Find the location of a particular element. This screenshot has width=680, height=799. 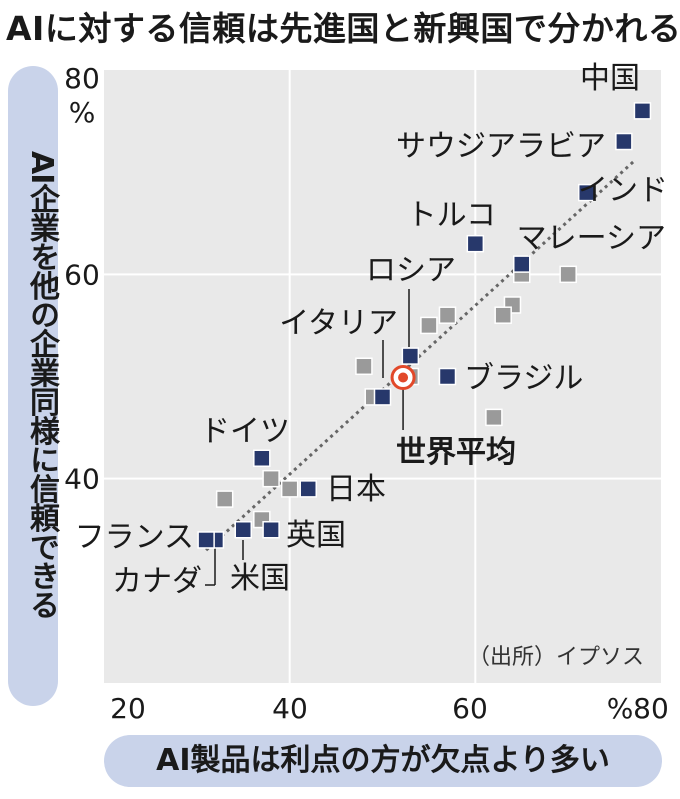

y-tick-label: 40 is located at coordinates (82, 479).